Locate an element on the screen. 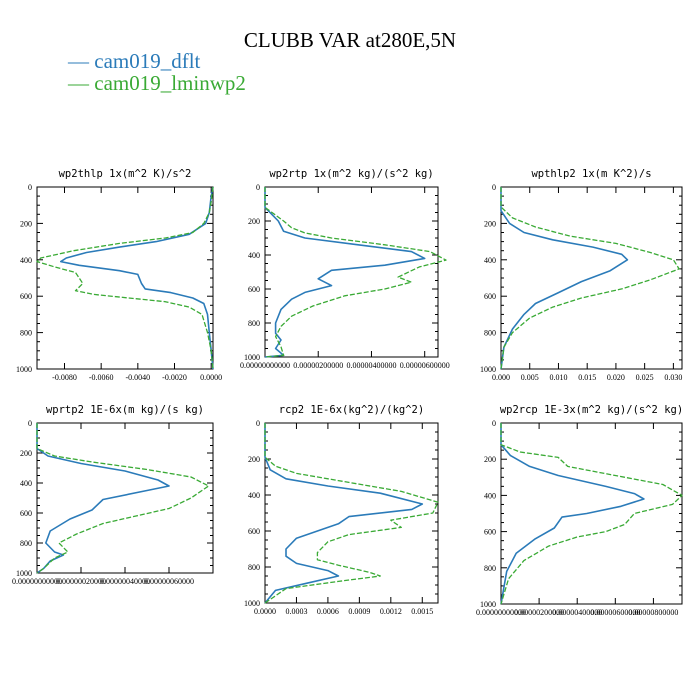 Image resolution: width=700 pixels, height=700 pixels. legend-label-dflt: cam019_dflt is located at coordinates (147, 61).